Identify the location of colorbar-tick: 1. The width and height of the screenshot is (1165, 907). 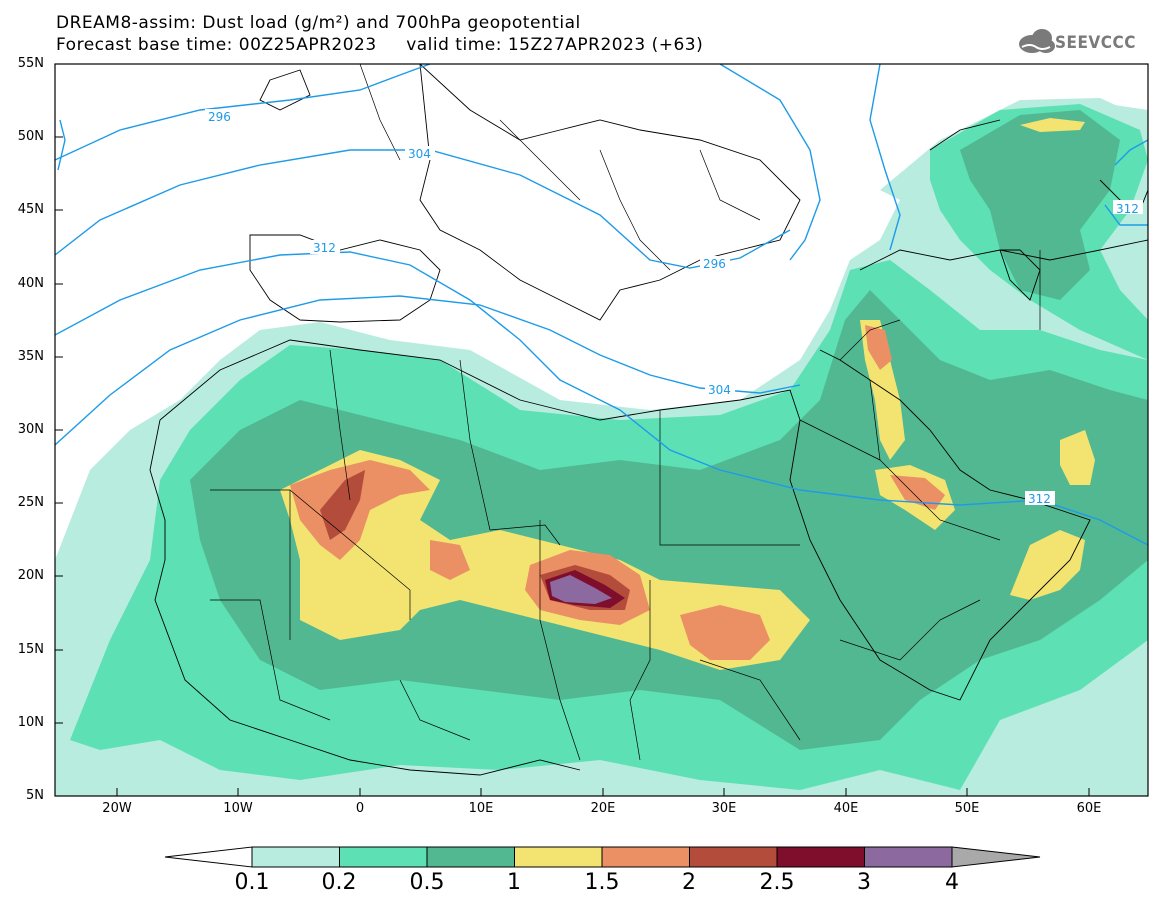
(514, 882).